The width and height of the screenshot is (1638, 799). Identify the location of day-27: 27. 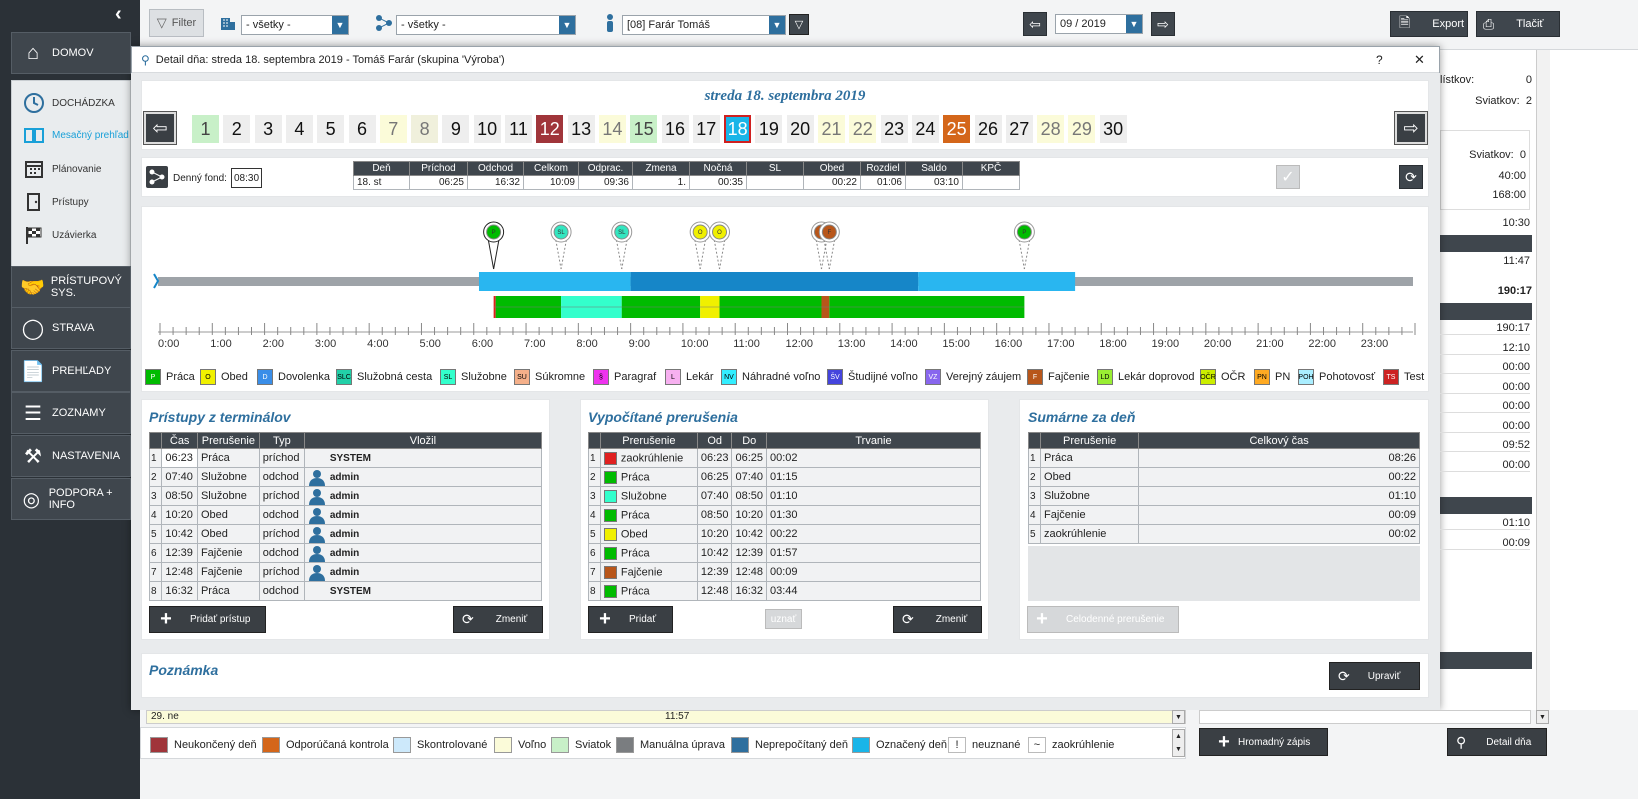
(1019, 129).